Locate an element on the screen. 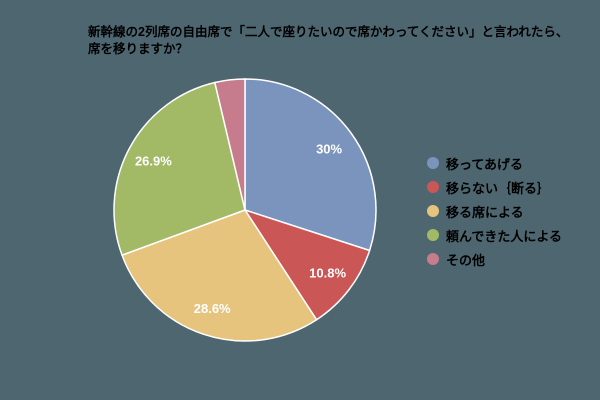  legend-label: 移らない｛断る｝ is located at coordinates (498, 188).